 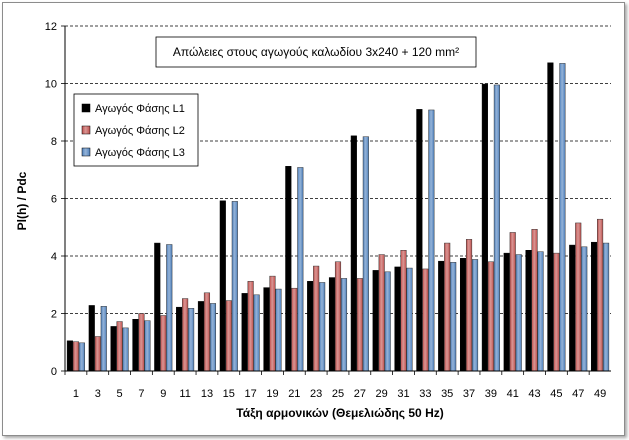 What do you see at coordinates (600, 394) in the screenshot?
I see `x-tick-label: 49` at bounding box center [600, 394].